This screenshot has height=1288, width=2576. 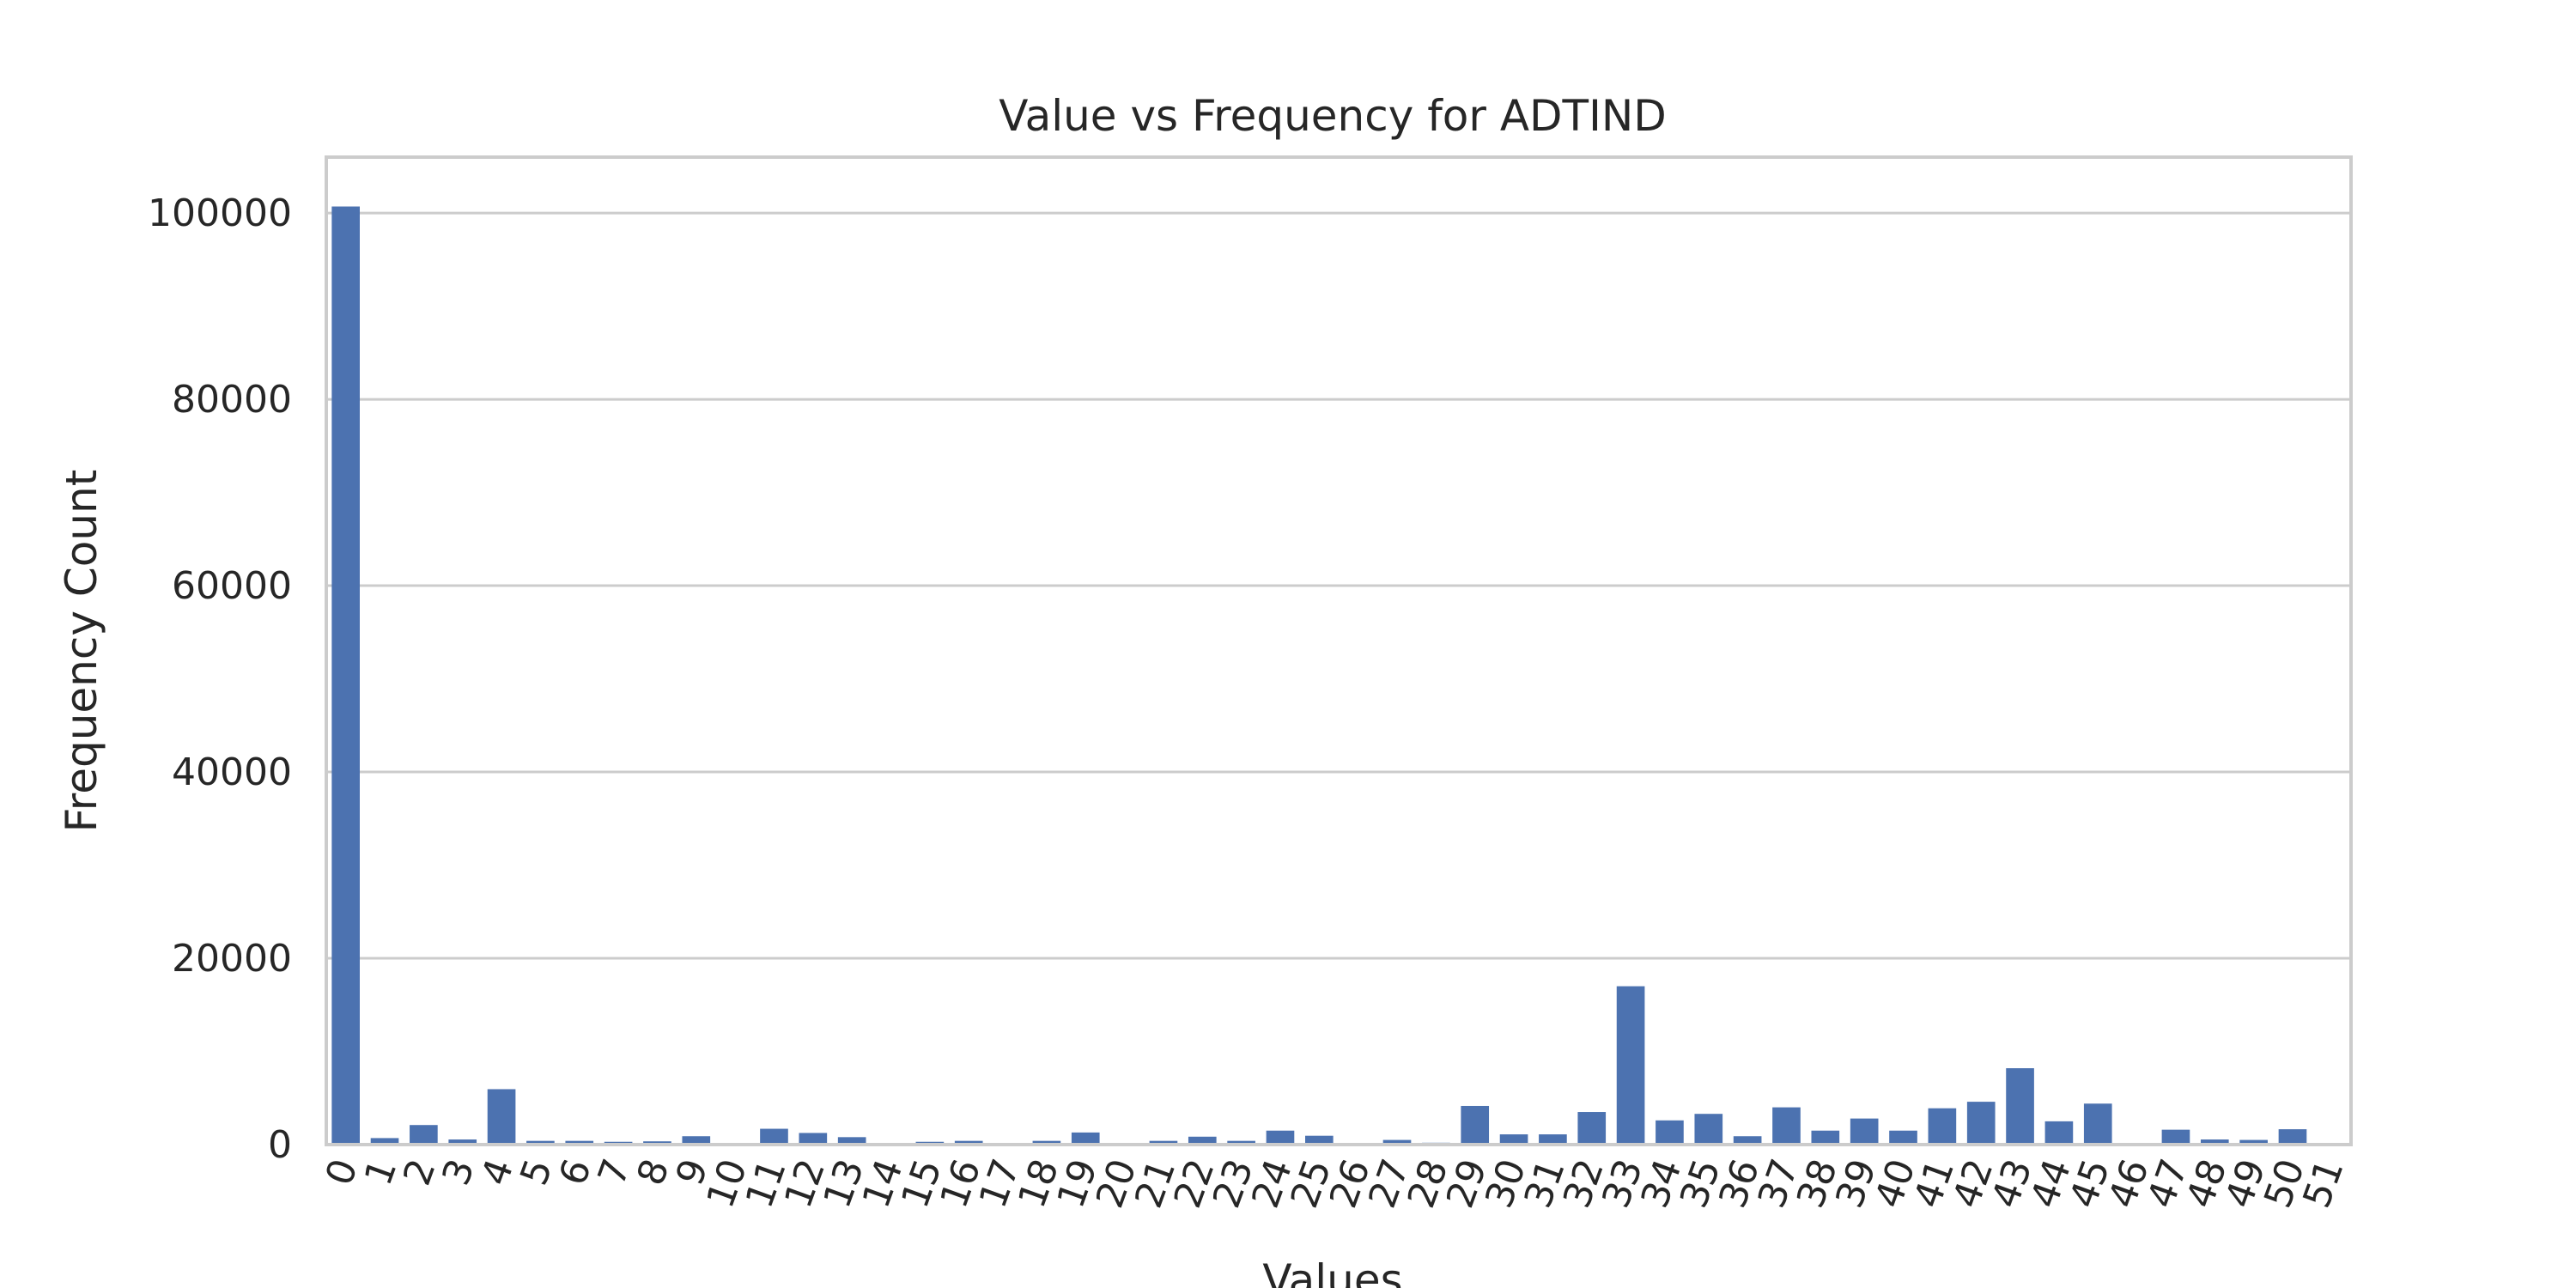 I want to click on chart-title: Value vs Frequency for ADTIND, so click(x=1332, y=116).